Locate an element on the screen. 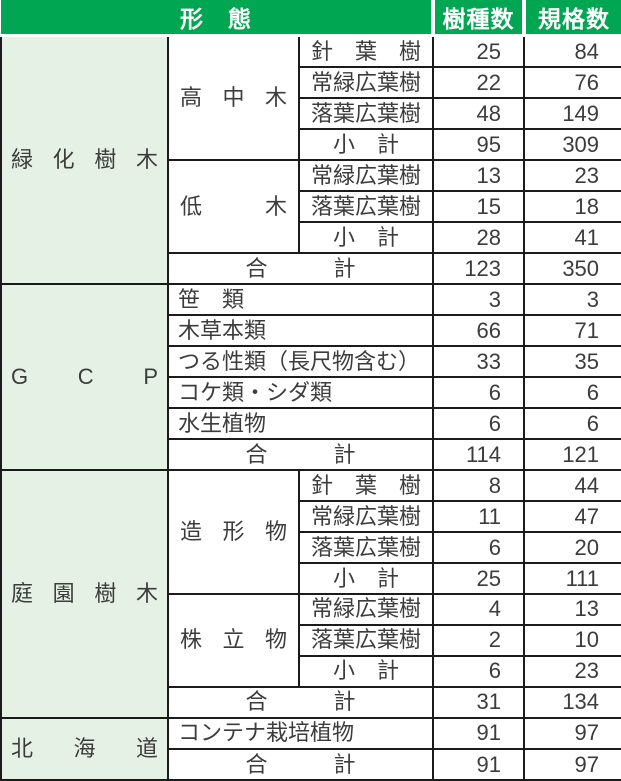  item-label-cell: コンテナ栽培植物 is located at coordinates (300, 733).